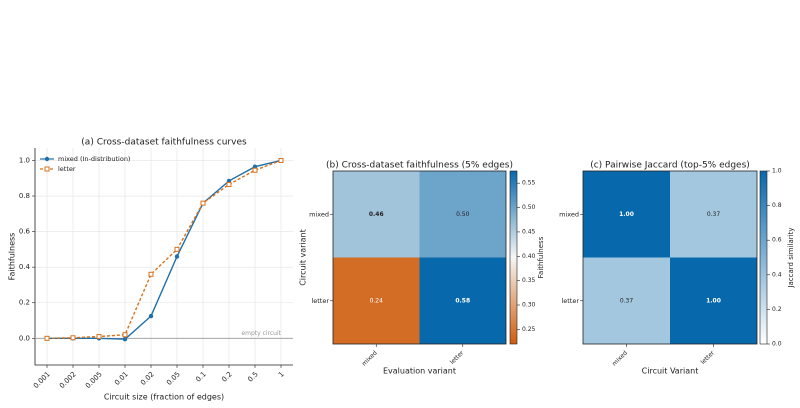 This screenshot has height=408, width=800. I want to click on colorbar-tick-label: 0.45, so click(529, 231).